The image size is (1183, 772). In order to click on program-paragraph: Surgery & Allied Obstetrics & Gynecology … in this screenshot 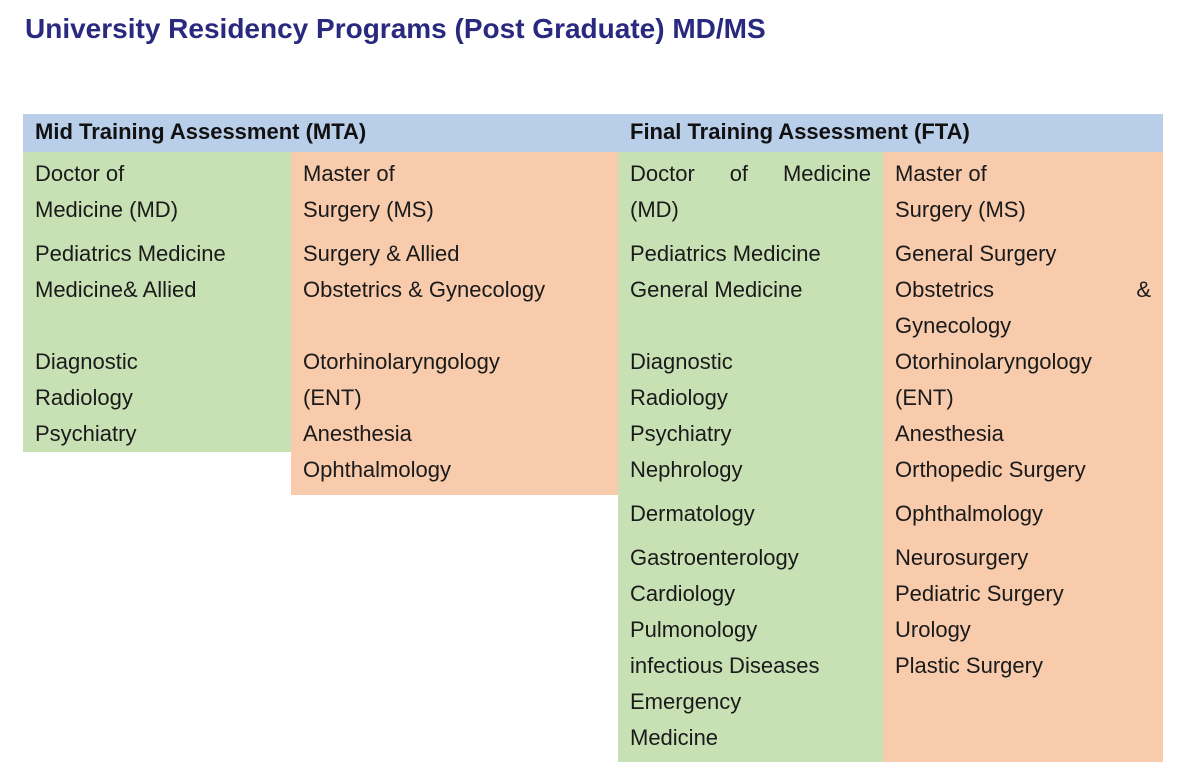, I will do `click(454, 362)`.